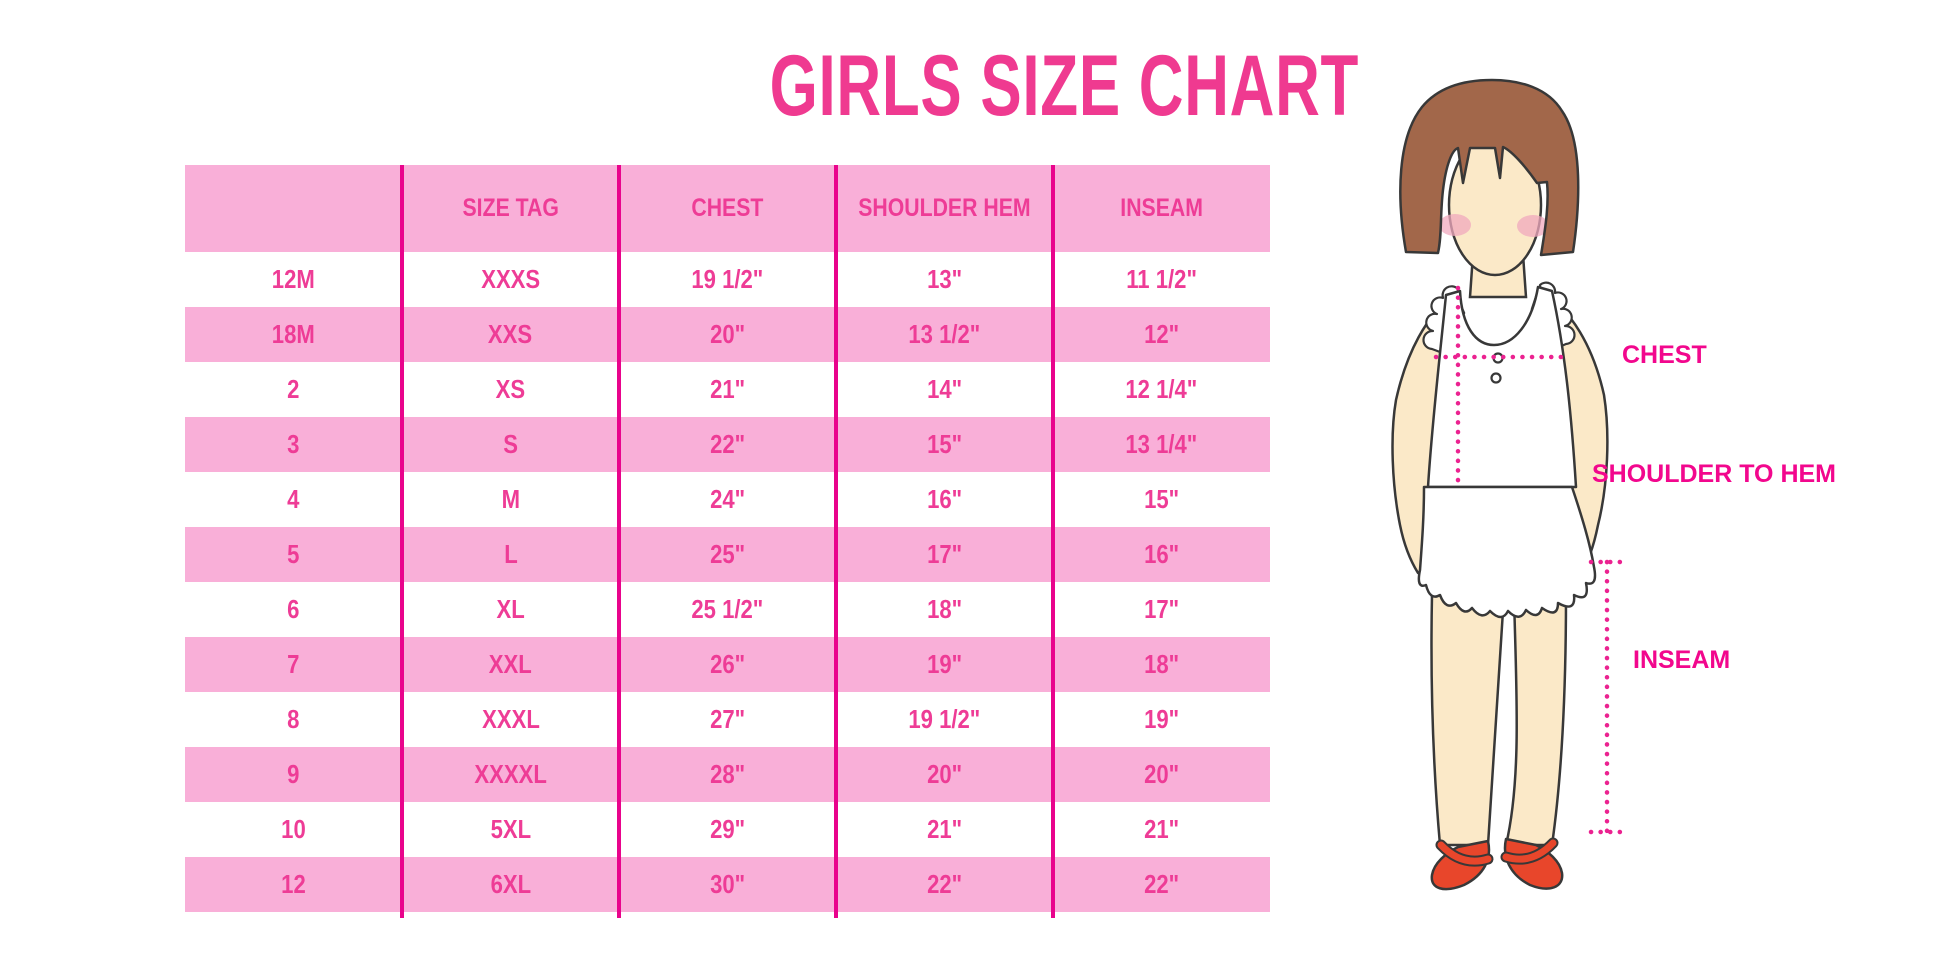 The image size is (1946, 973). What do you see at coordinates (1682, 660) in the screenshot?
I see `inseam-label: INSEAM` at bounding box center [1682, 660].